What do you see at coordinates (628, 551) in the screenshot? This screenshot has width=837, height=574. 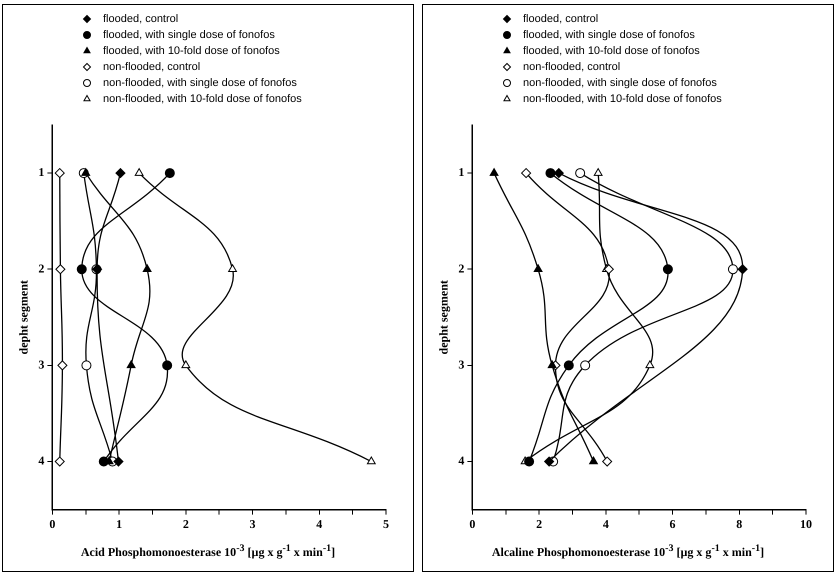 I see `x-axis-title: Alcaline Phosphomonoesterase 10$^{-3}$ [µg x g$^{-1}$ x min$^{-1}$]` at bounding box center [628, 551].